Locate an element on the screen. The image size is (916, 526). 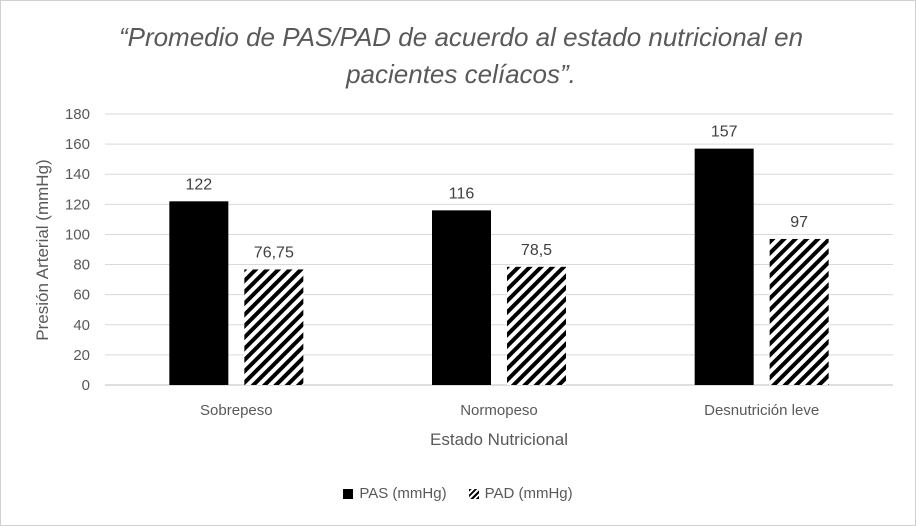
legend-item-pad: PAD (mmHg) is located at coordinates (520, 493).